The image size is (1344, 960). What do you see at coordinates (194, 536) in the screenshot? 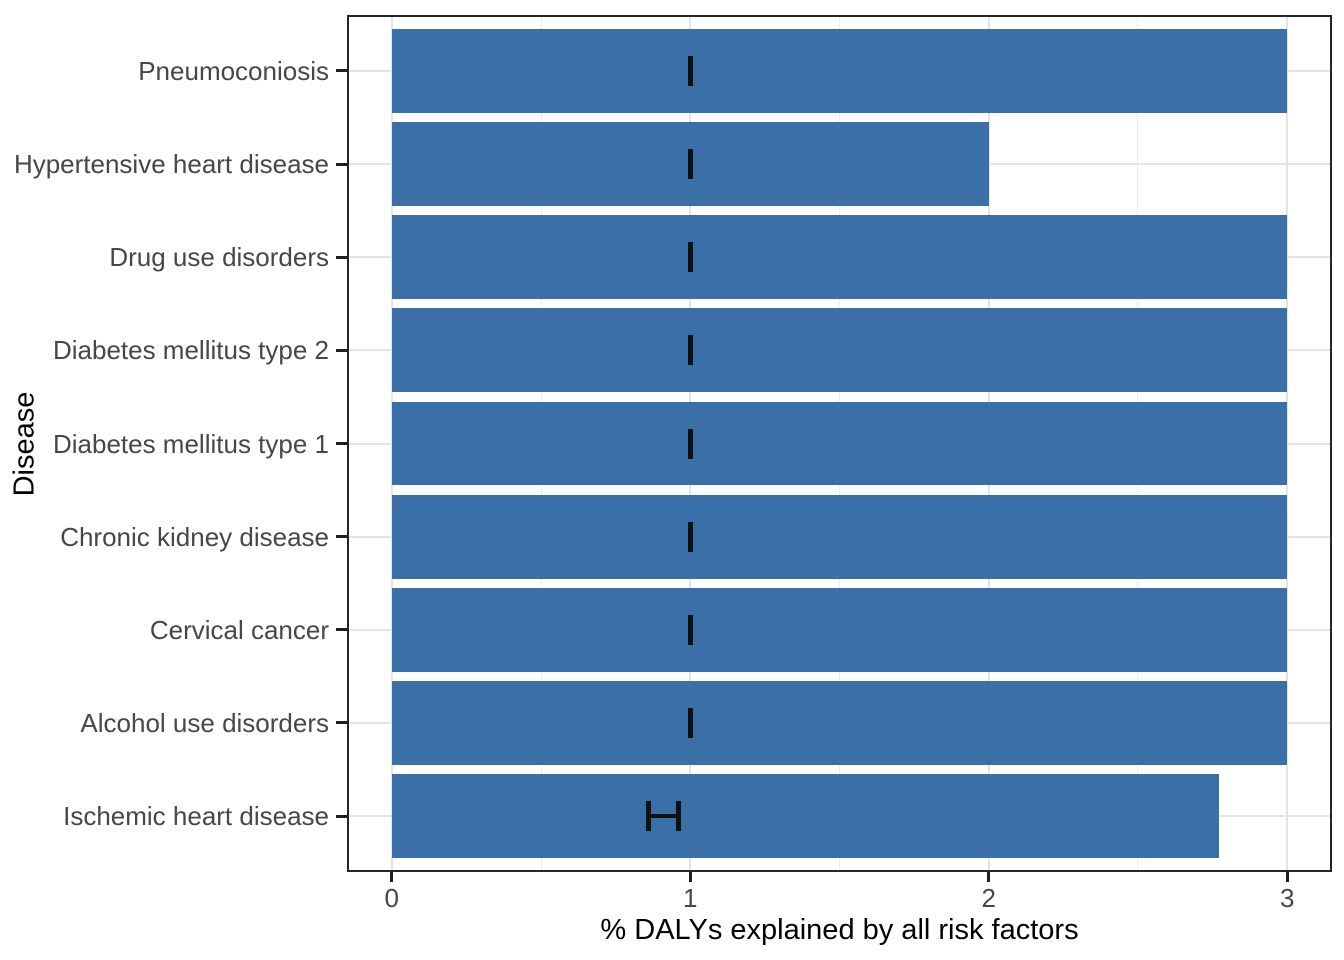
I see `y-axis-tick-label: Chronic kidney disease` at bounding box center [194, 536].